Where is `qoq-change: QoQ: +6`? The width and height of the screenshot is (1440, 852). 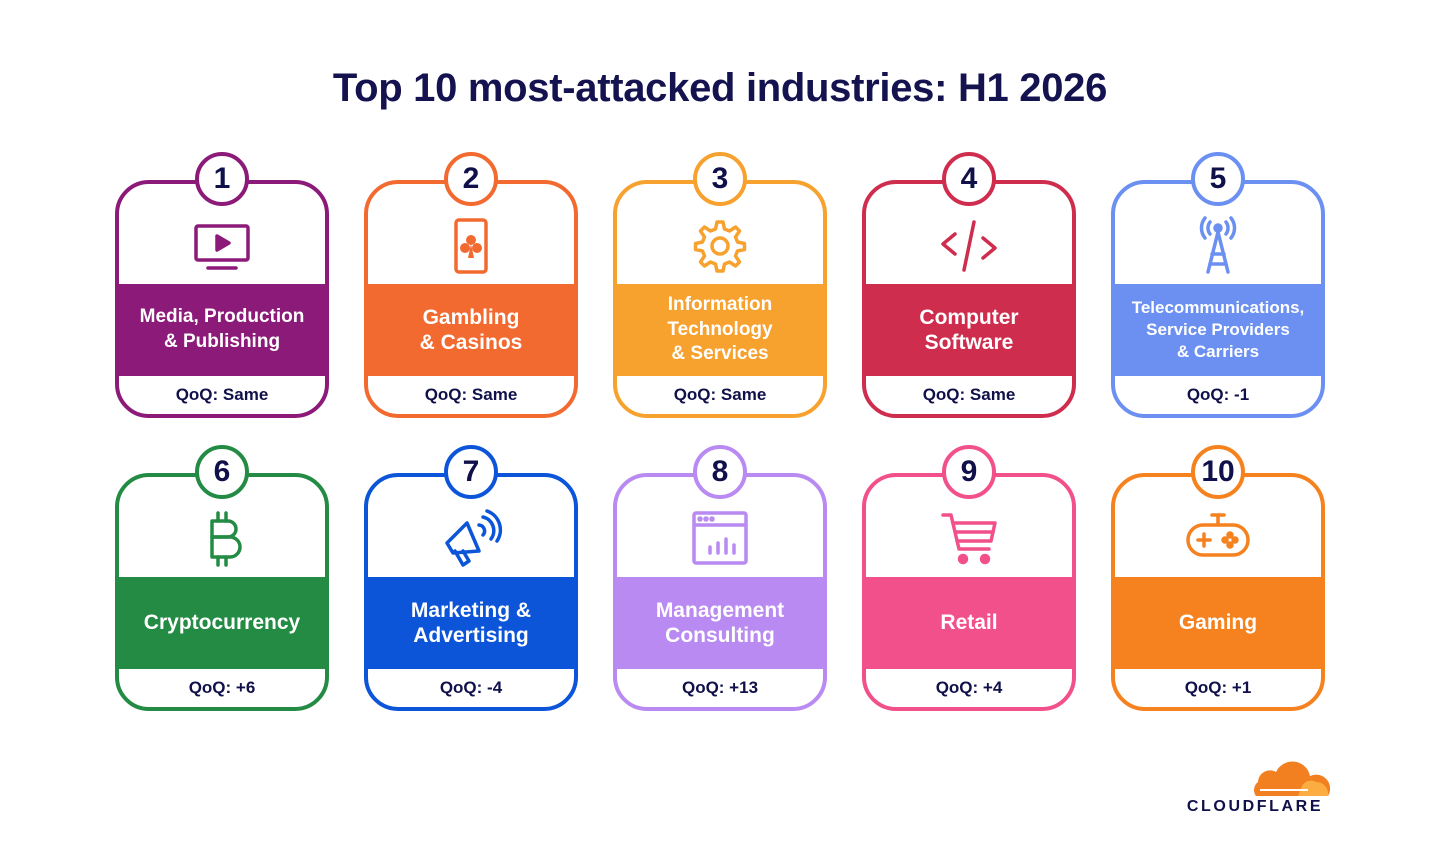 qoq-change: QoQ: +6 is located at coordinates (222, 687).